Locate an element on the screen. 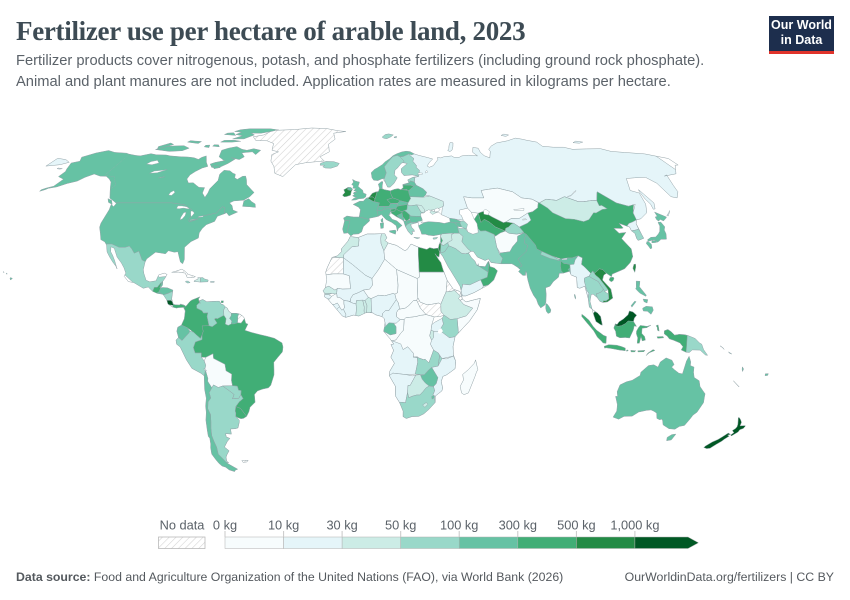 The width and height of the screenshot is (850, 600). svg-text: 500 kg is located at coordinates (576, 525).